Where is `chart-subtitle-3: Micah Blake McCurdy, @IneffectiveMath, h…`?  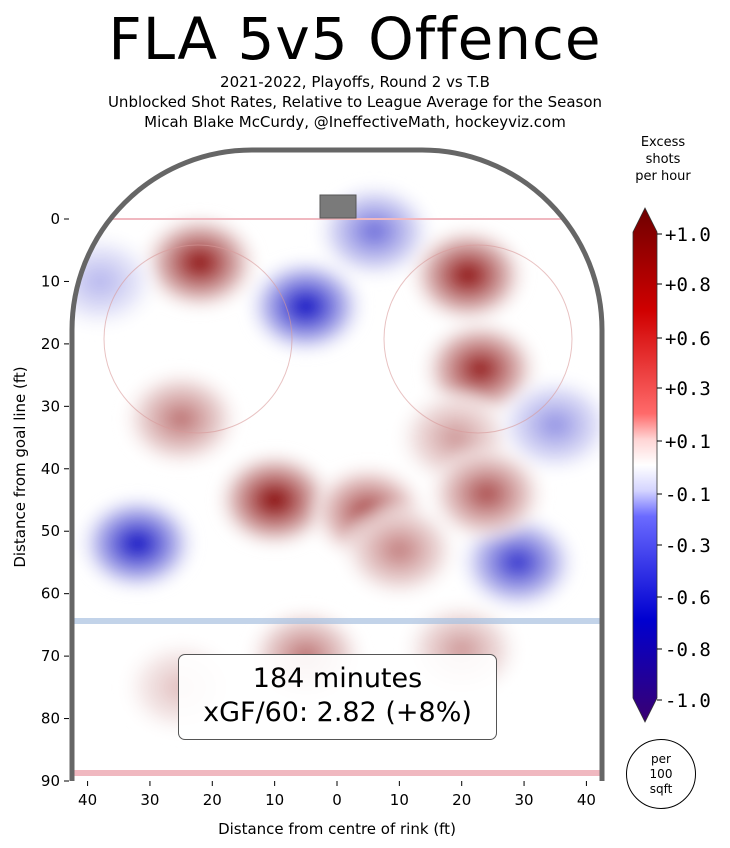
chart-subtitle-3: Micah Blake McCurdy, @IneffectiveMath, h… is located at coordinates (355, 122).